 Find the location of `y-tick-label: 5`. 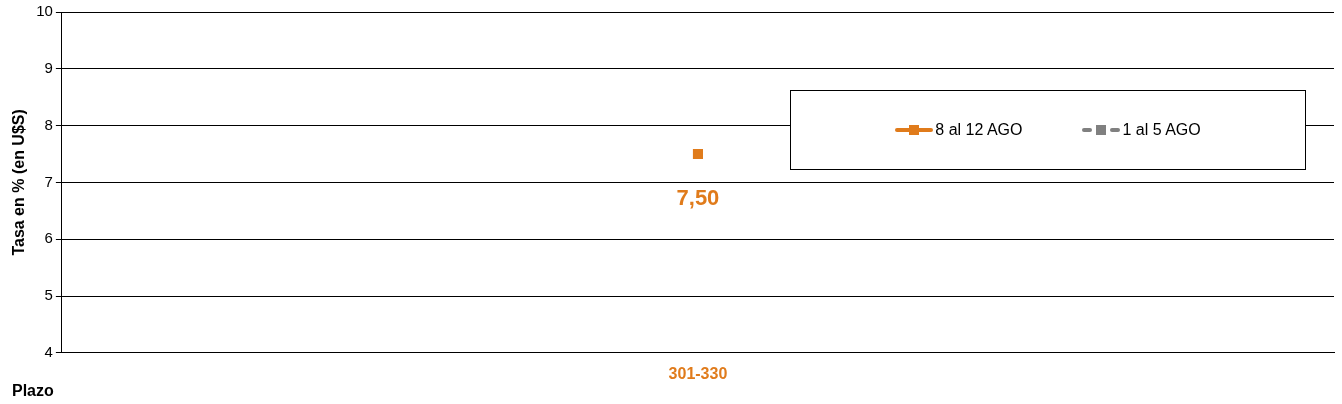

y-tick-label: 5 is located at coordinates (48, 295).